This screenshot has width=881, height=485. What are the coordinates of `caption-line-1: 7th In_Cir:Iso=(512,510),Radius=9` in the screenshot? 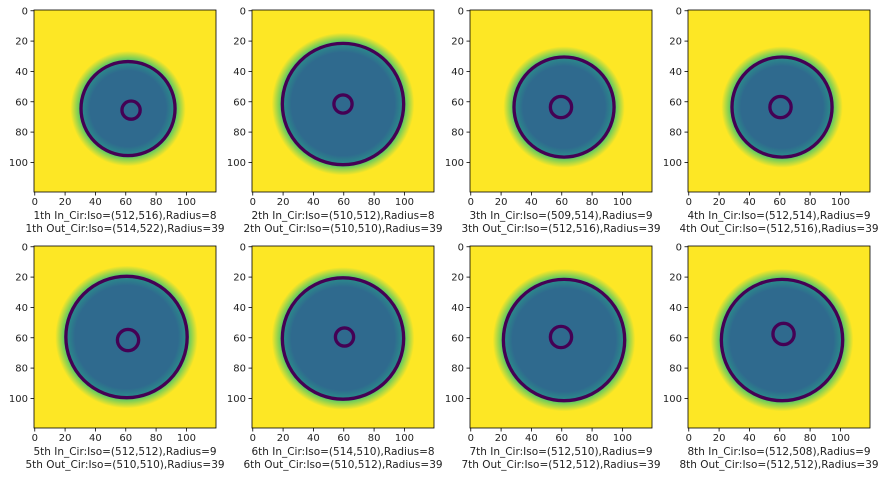 It's located at (560, 452).